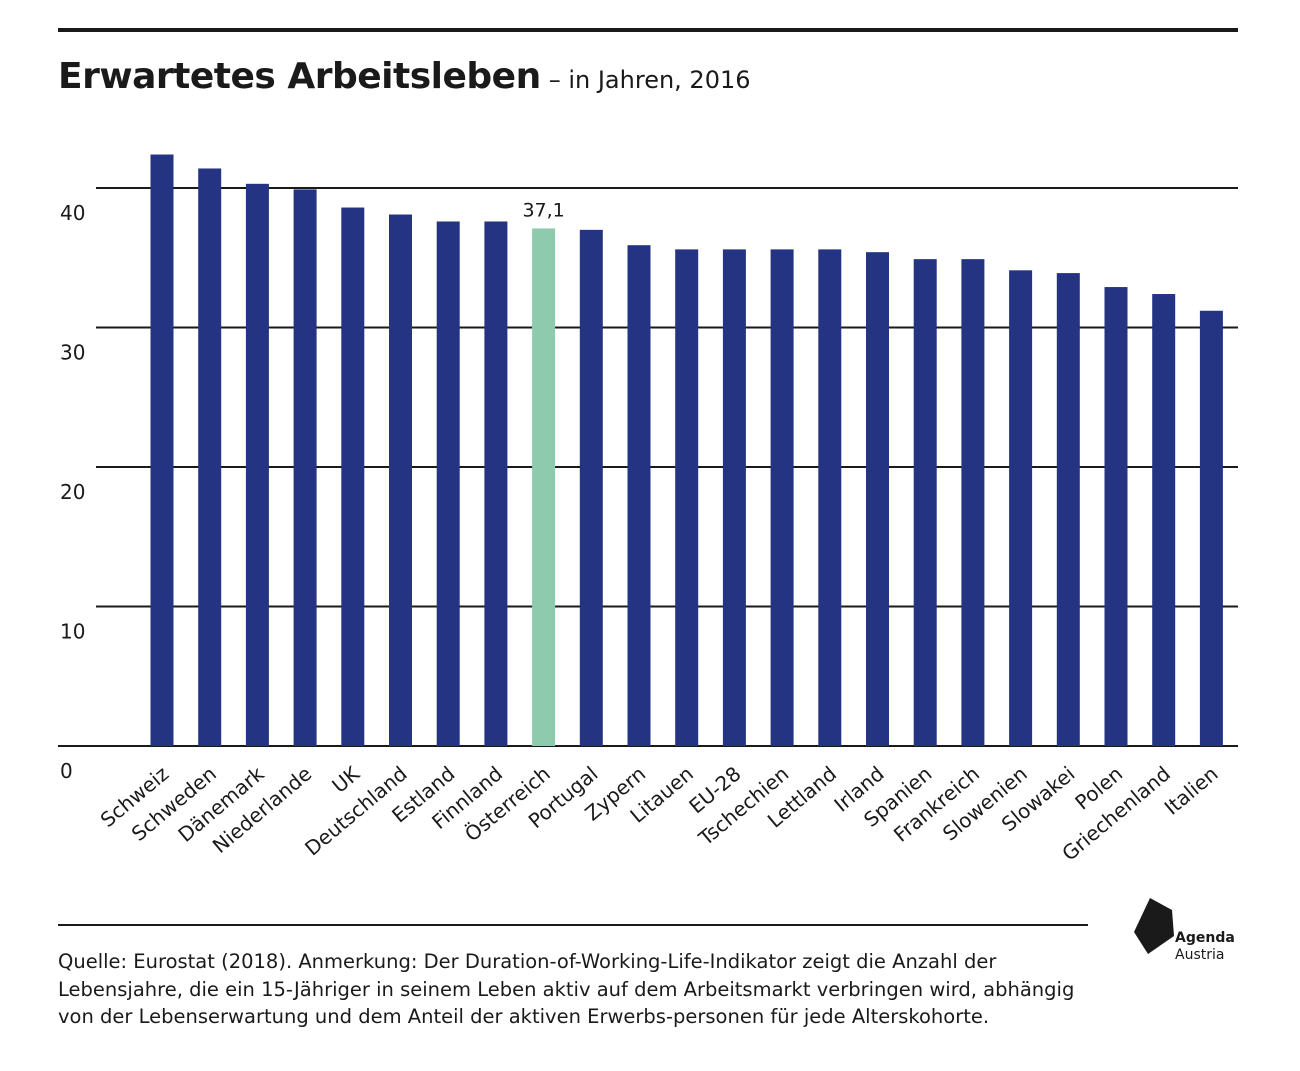  Describe the element at coordinates (1205, 938) in the screenshot. I see `logo-text-agenda: Agenda` at that location.